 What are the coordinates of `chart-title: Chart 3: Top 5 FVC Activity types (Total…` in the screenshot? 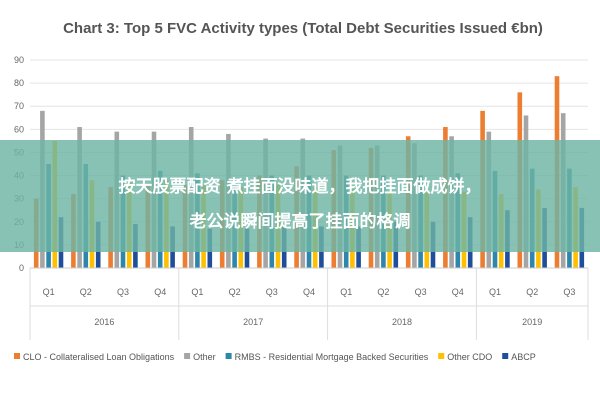 It's located at (303, 28).